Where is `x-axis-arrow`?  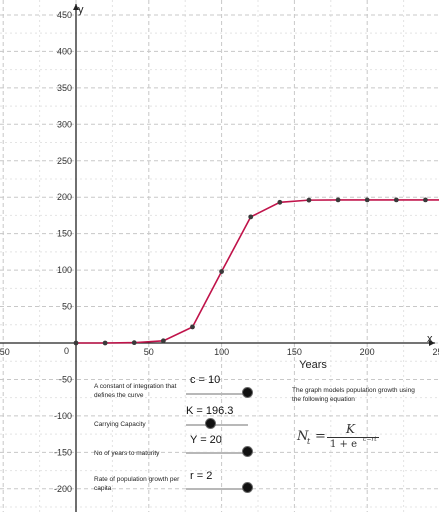
x-axis-arrow is located at coordinates (432, 343).